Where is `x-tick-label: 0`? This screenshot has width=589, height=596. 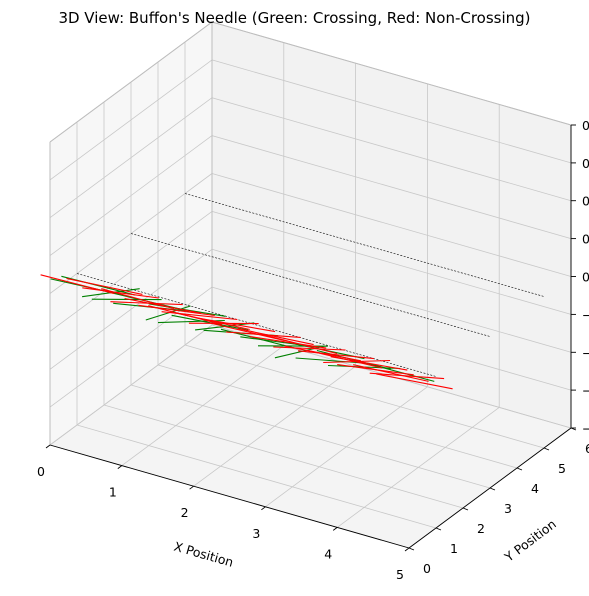
x-tick-label: 0 is located at coordinates (41, 471).